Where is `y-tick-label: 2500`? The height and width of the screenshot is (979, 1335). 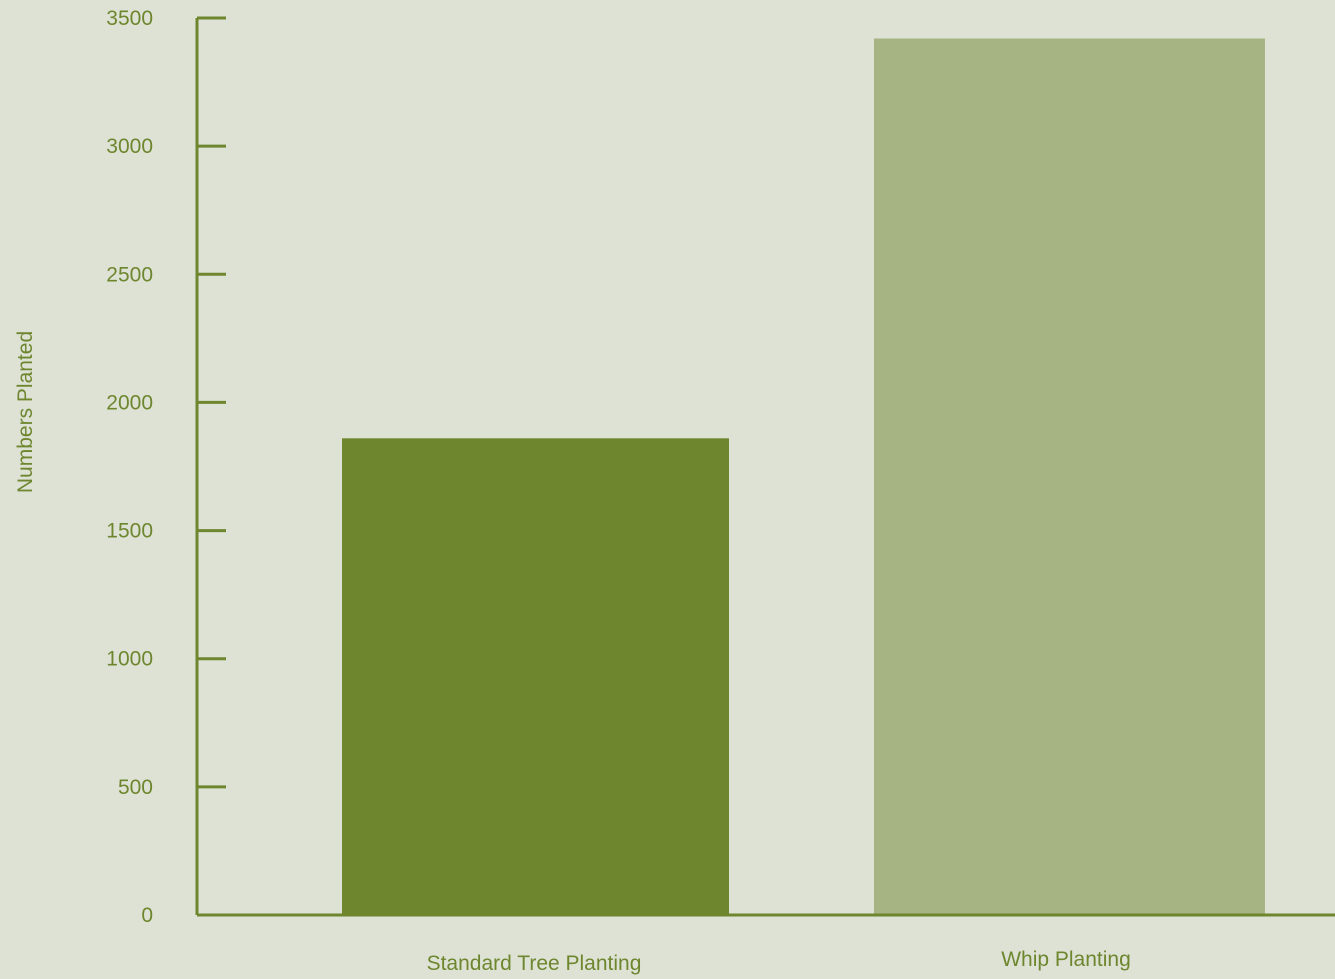 y-tick-label: 2500 is located at coordinates (129, 274).